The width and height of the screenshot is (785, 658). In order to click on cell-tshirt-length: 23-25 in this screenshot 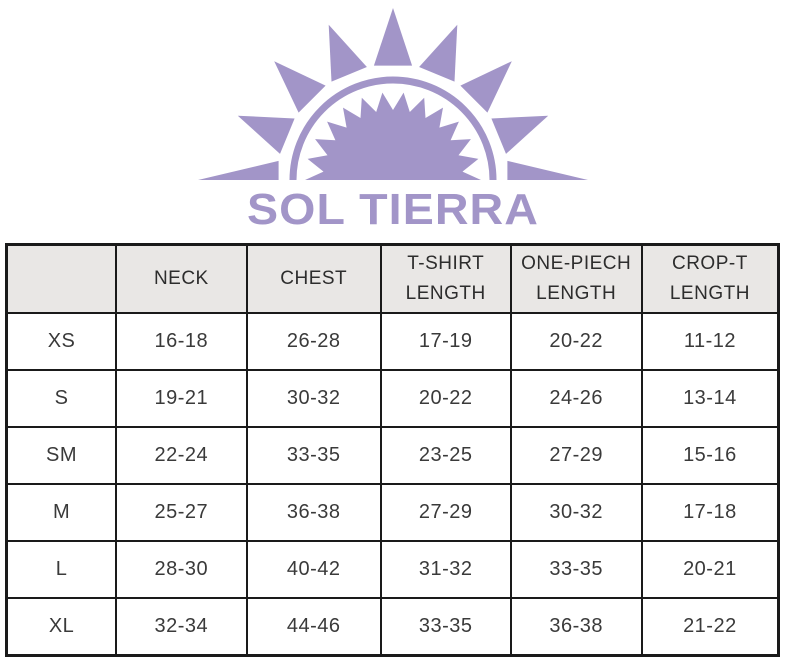, I will do `click(445, 455)`.